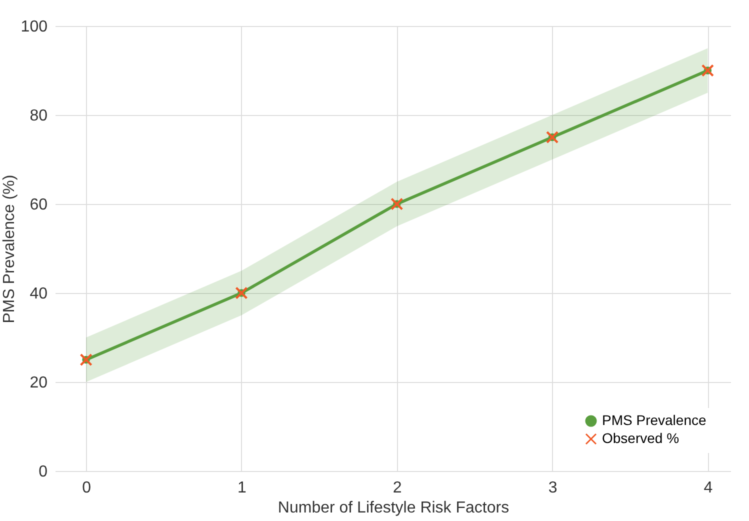  Describe the element at coordinates (87, 488) in the screenshot. I see `x-tick-label: 0` at that location.